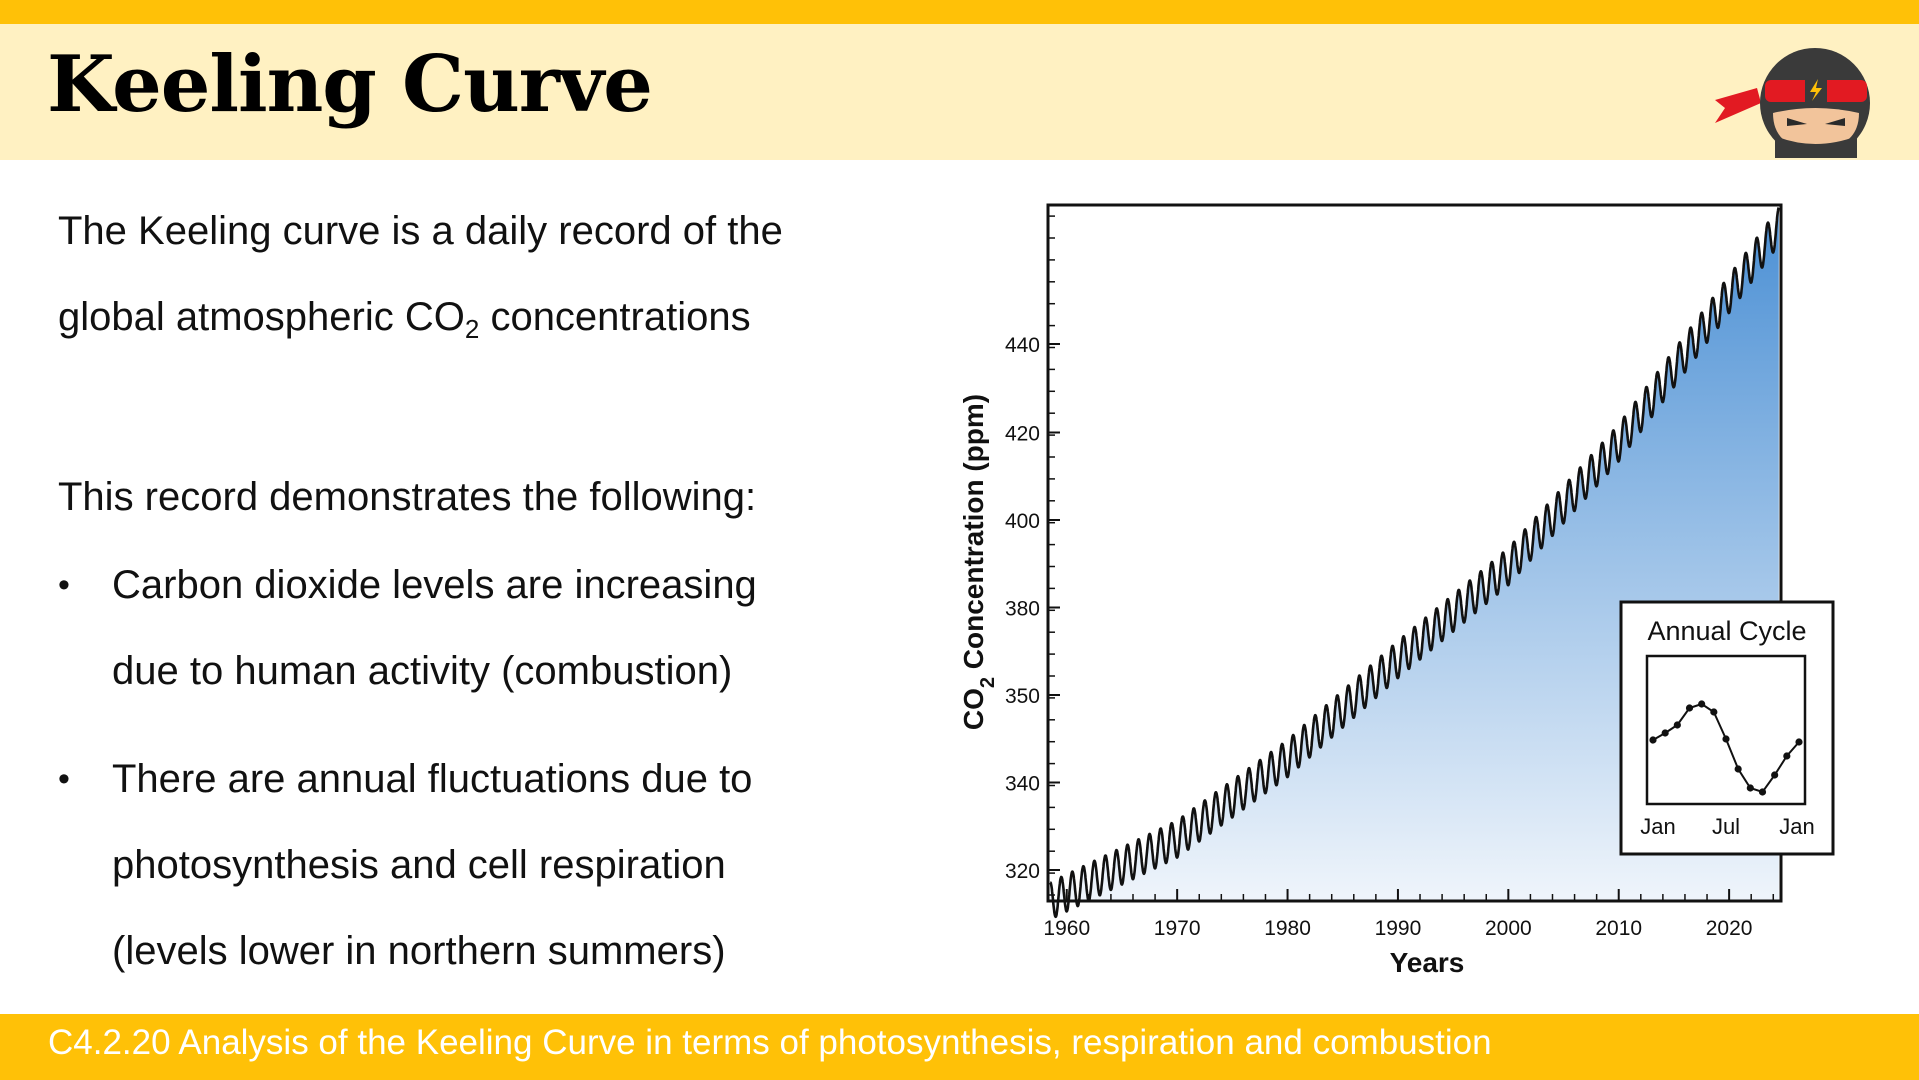 This screenshot has width=1919, height=1080. Describe the element at coordinates (1032, 555) in the screenshot. I see `y-axis: 320 340 350 380 400 420 440` at that location.